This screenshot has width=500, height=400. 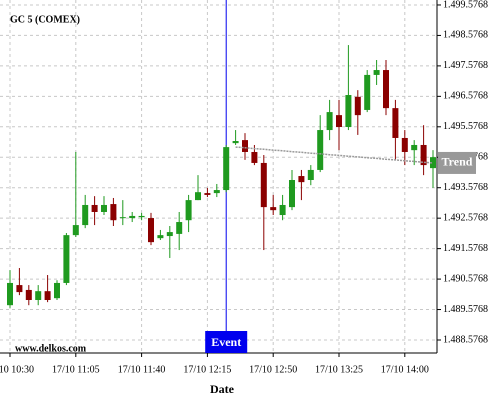 What do you see at coordinates (465, 35) in the screenshot?
I see `y-tick-label: 1.498.5768` at bounding box center [465, 35].